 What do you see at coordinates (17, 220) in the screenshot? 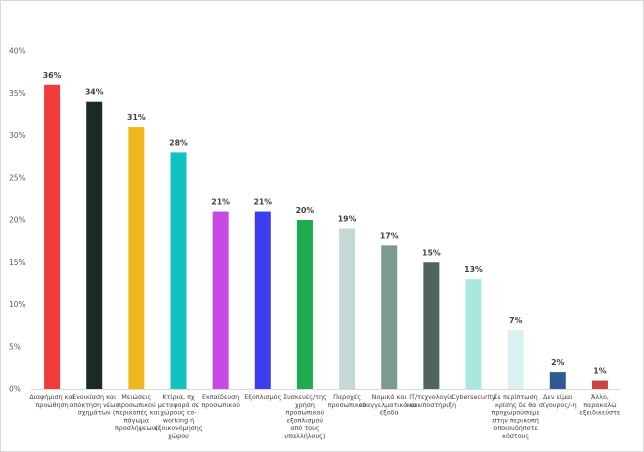
I see `y-tick-label: 20%` at bounding box center [17, 220].